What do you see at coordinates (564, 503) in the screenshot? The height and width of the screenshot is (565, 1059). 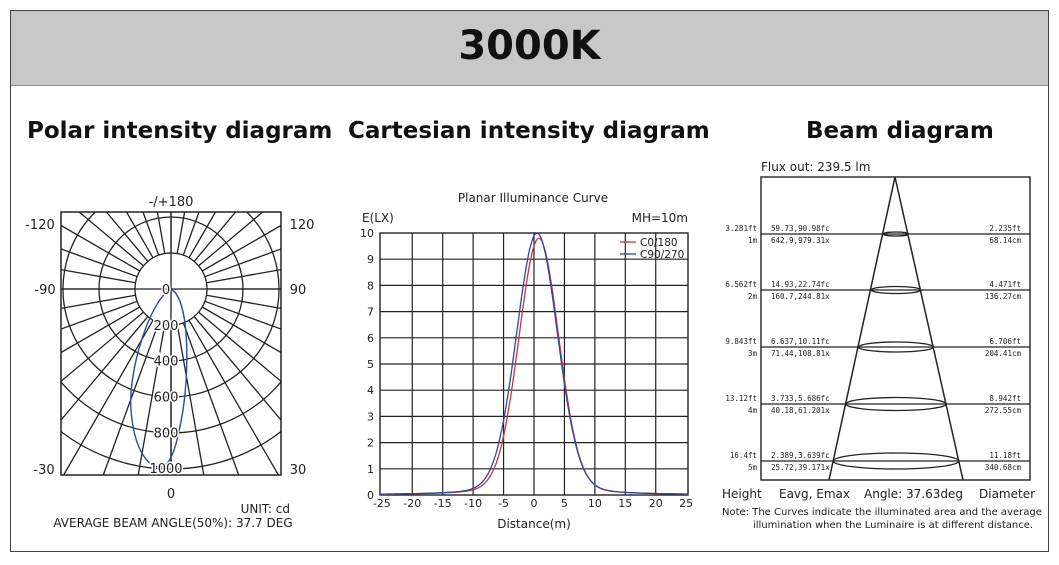 I see `x-tick-label: 5` at bounding box center [564, 503].